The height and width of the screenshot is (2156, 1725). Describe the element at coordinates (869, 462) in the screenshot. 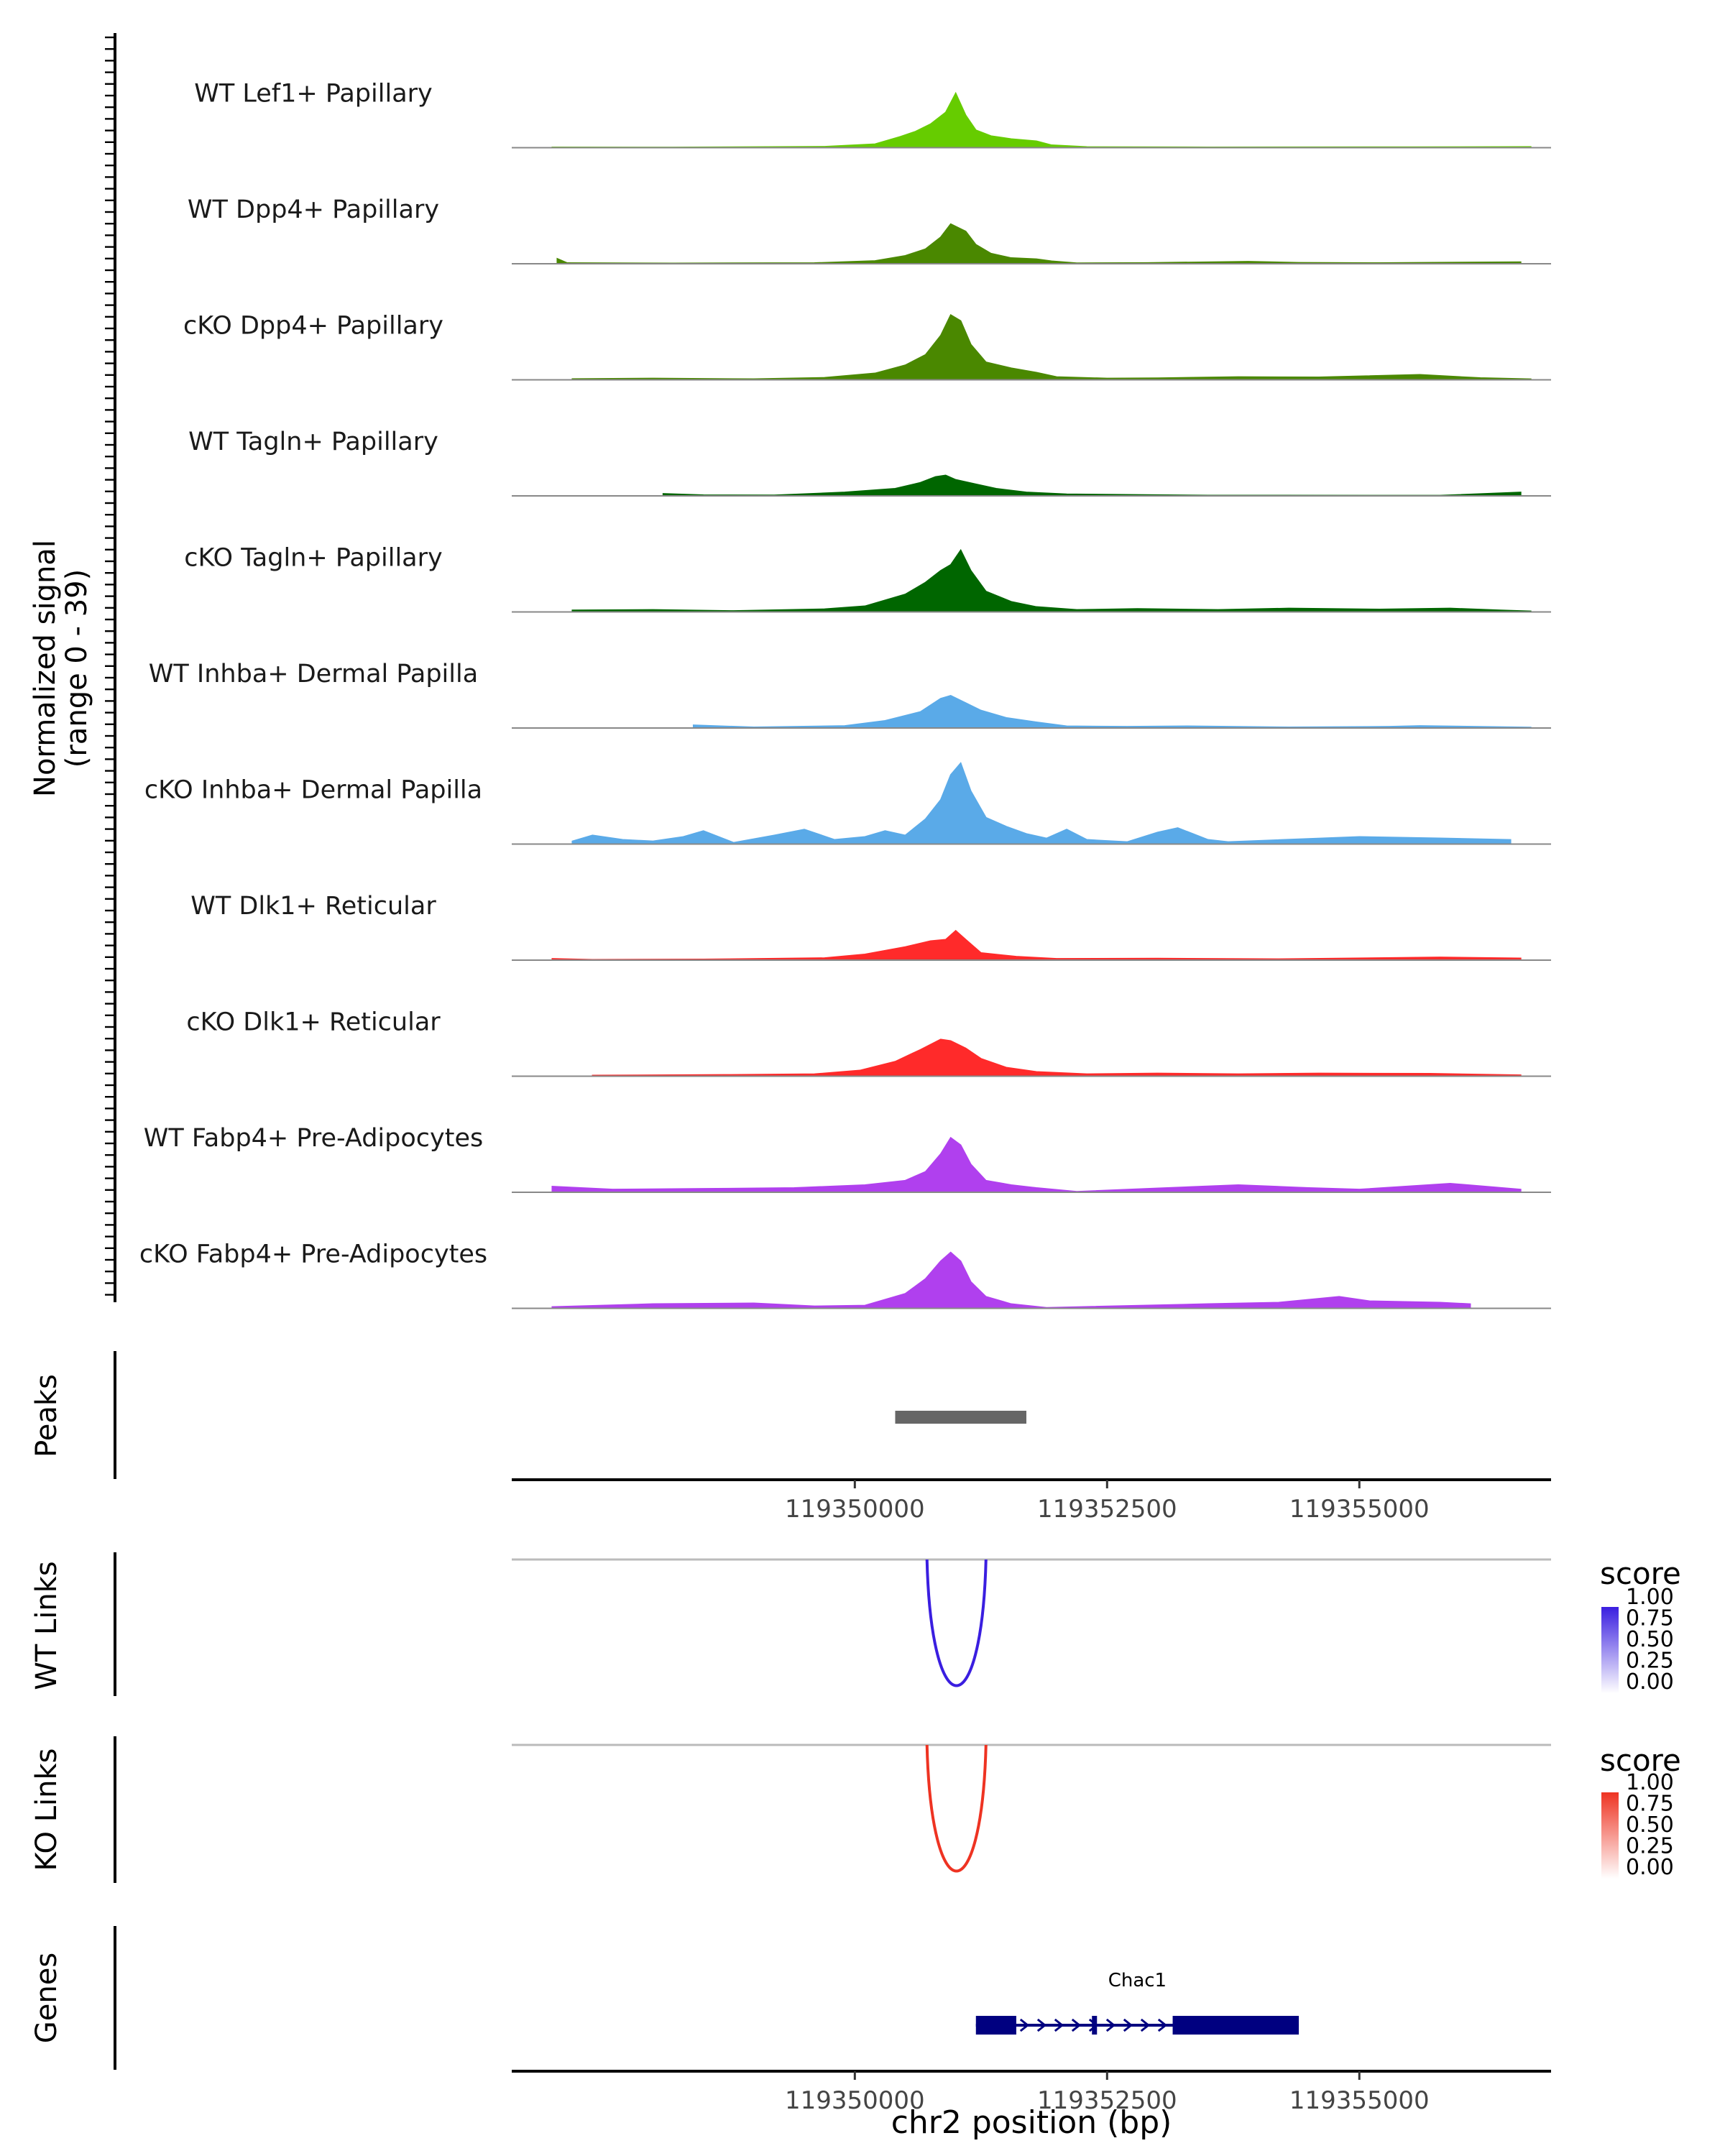

I see `track-3: WT Tagln+ Papillary` at that location.